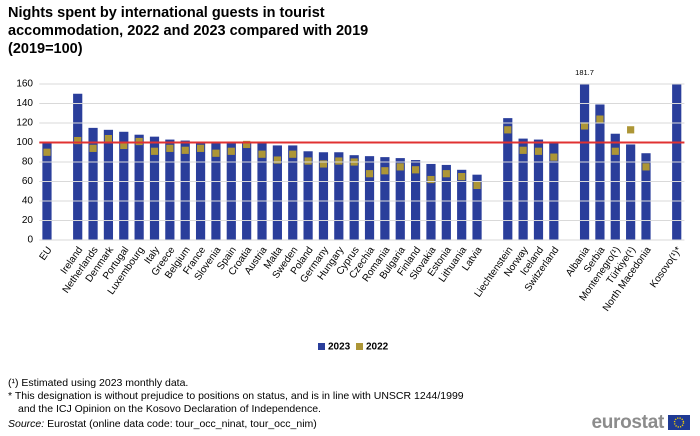 Image resolution: width=700 pixels, height=436 pixels. I want to click on legend-label: 2022, so click(377, 347).